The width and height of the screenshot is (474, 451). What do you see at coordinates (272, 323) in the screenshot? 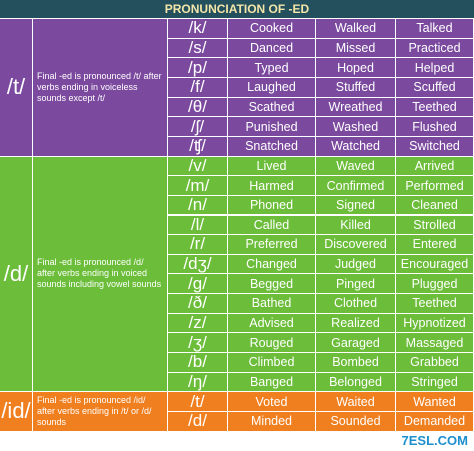
I see `example-verb: Advised` at bounding box center [272, 323].